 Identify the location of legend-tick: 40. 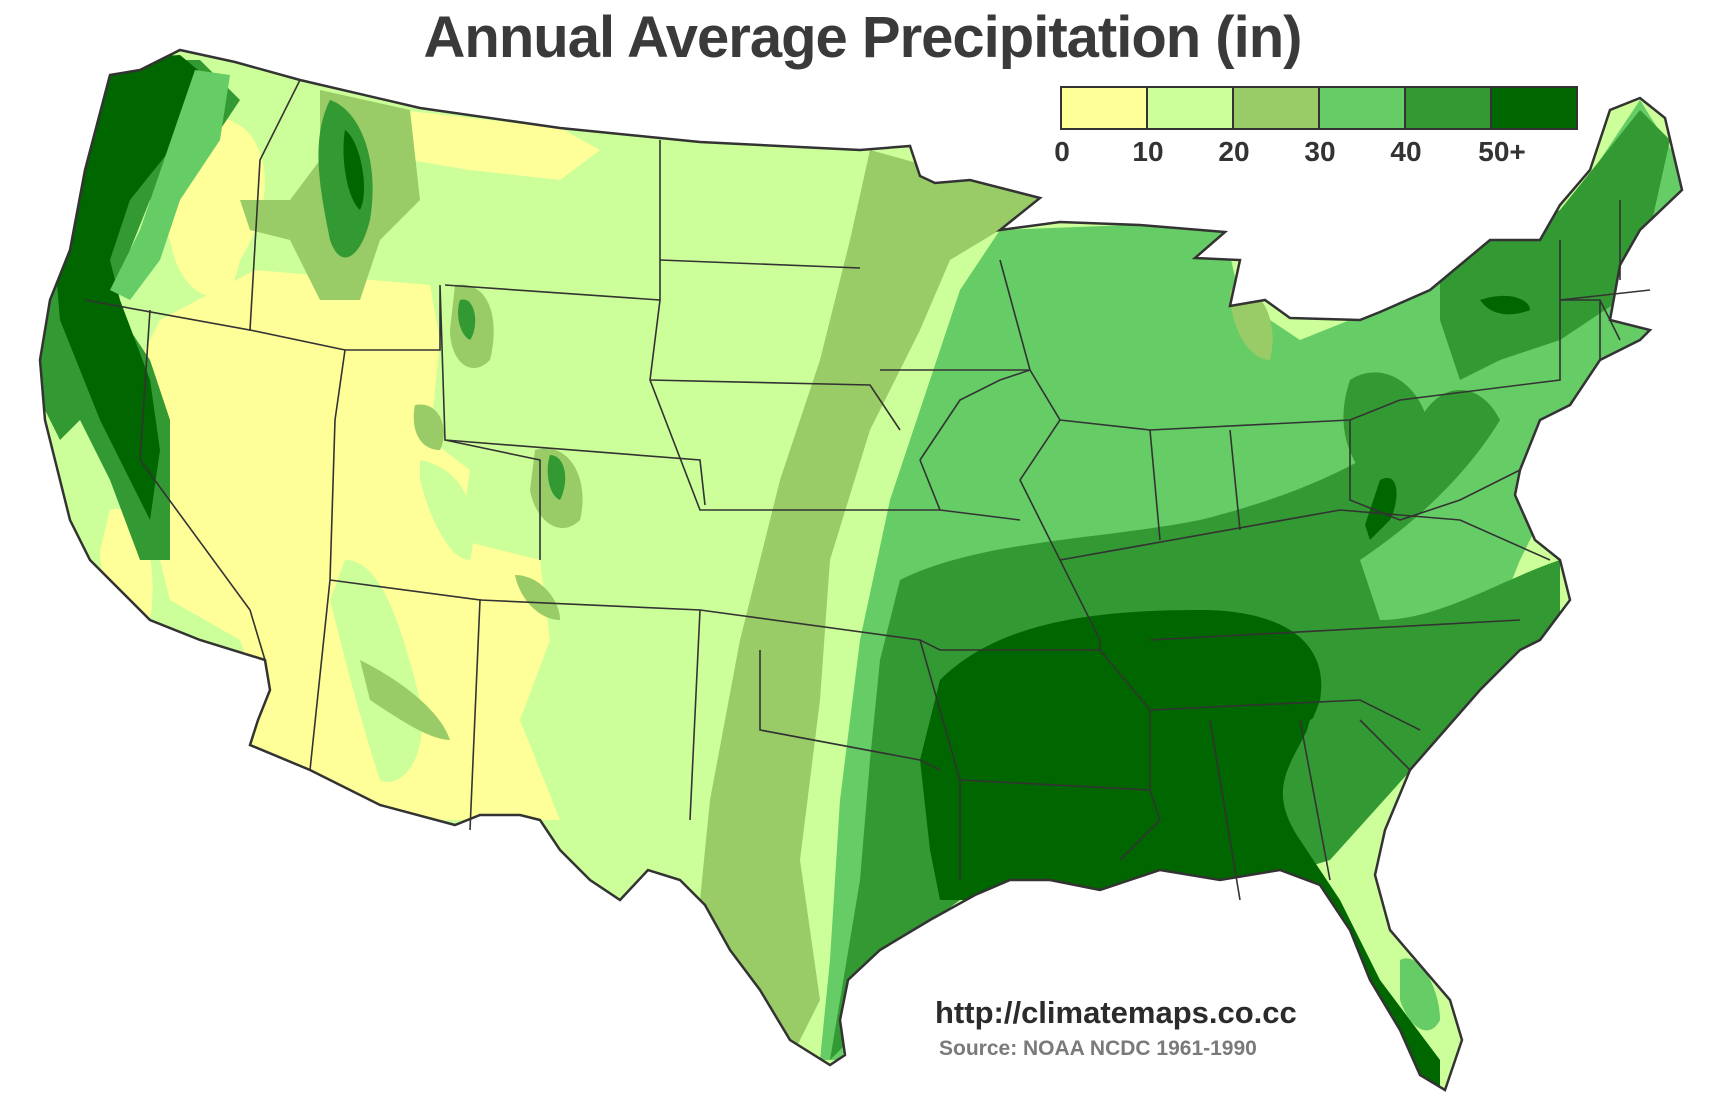
(1406, 151).